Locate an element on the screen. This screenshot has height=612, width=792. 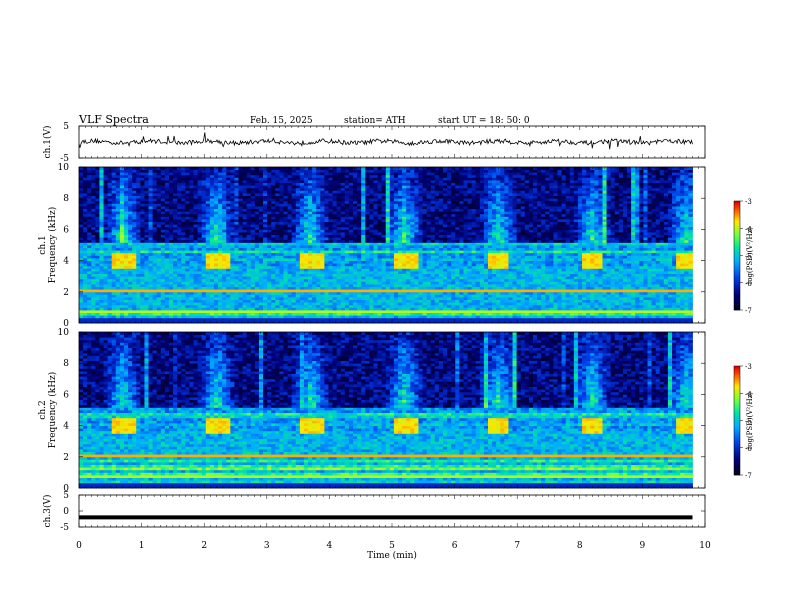
figure-title: VLF Spectra is located at coordinates (113, 119).